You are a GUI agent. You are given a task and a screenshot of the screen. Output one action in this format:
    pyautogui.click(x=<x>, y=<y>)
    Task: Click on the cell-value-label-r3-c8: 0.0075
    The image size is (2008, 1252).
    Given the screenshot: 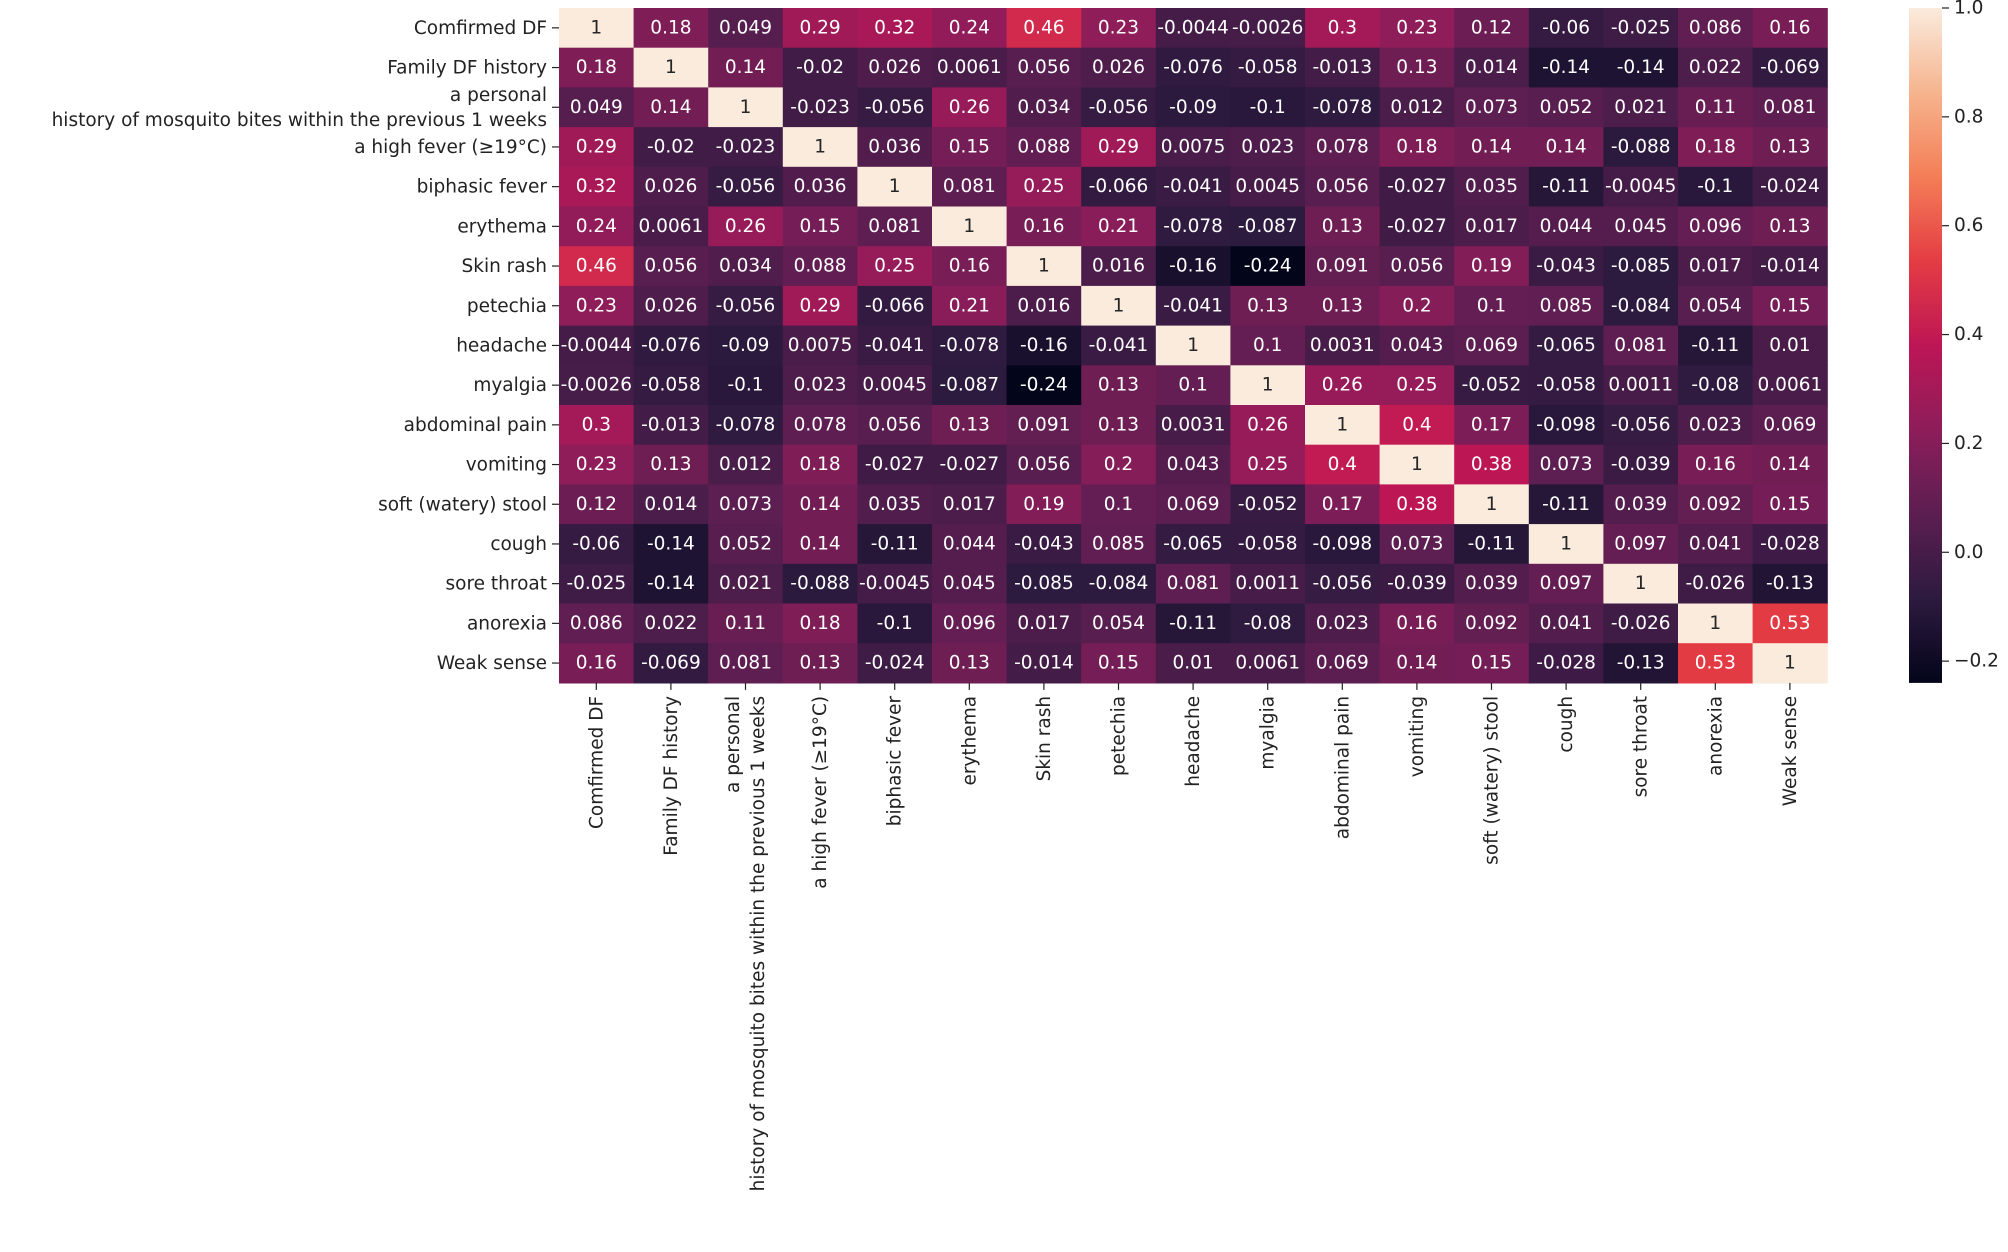 What is the action you would take?
    pyautogui.click(x=1193, y=146)
    